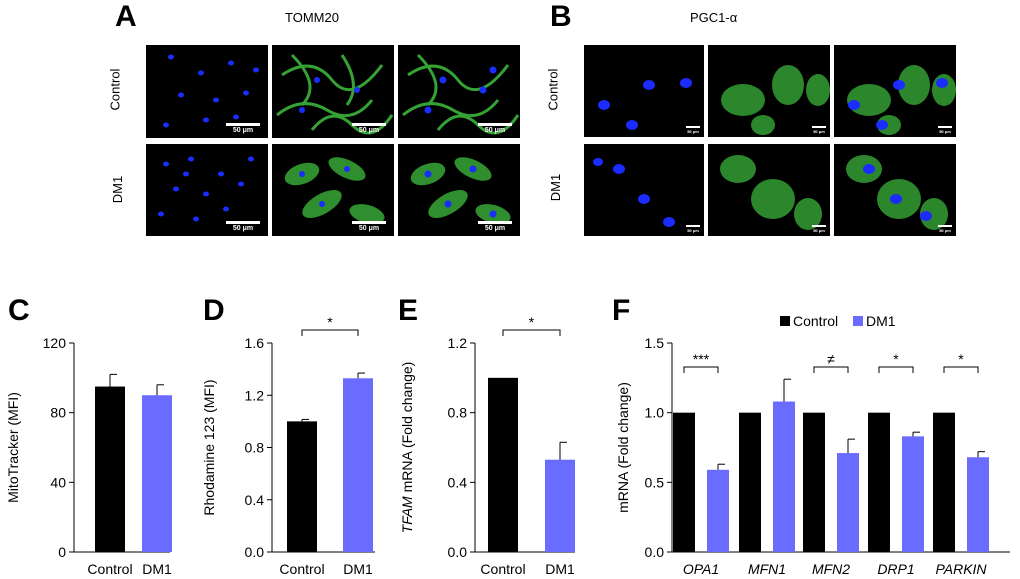  Describe the element at coordinates (978, 504) in the screenshot. I see `bar-dm1-parkin` at that location.